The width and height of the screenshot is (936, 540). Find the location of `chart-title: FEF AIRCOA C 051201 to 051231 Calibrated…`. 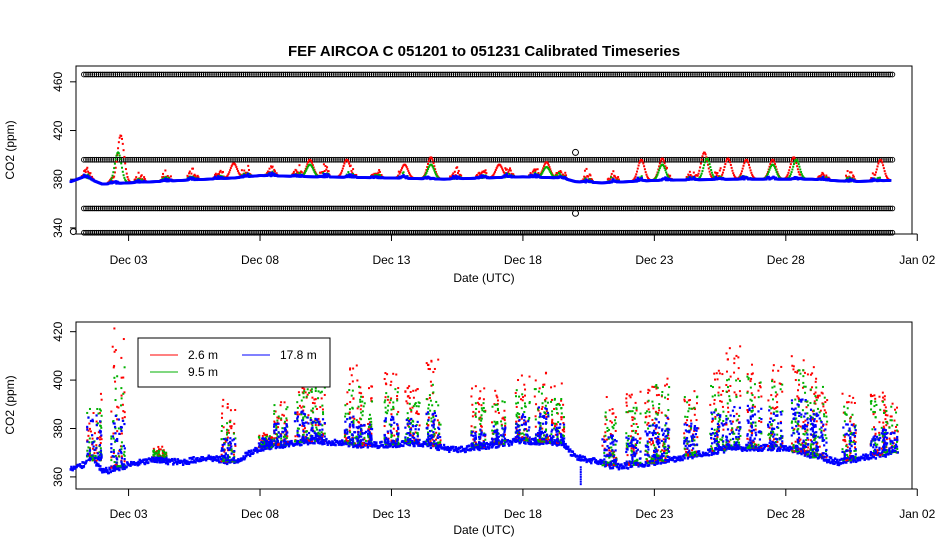

chart-title: FEF AIRCOA C 051201 to 051231 Calibrated… is located at coordinates (484, 51).